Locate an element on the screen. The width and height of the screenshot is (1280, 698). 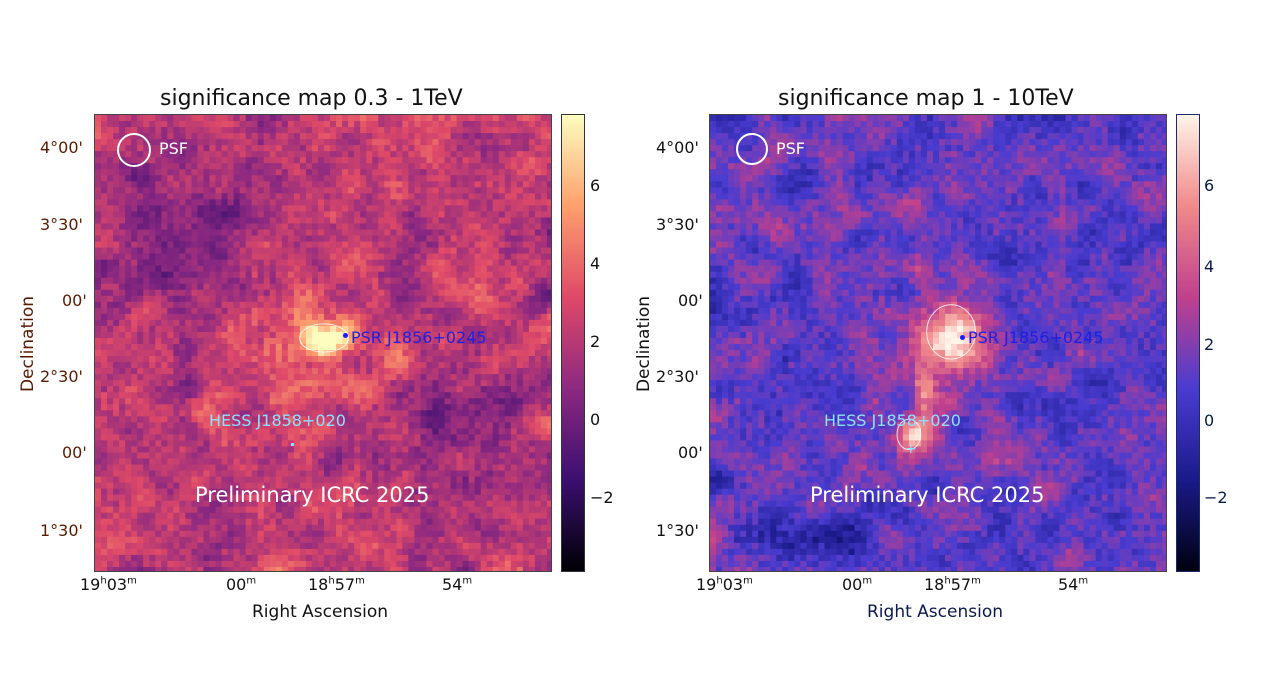
hess-marker is located at coordinates (292, 444).